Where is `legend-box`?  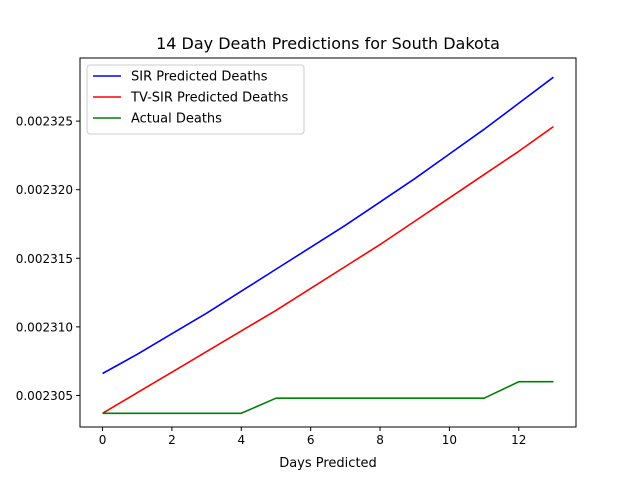
legend-box is located at coordinates (195, 99).